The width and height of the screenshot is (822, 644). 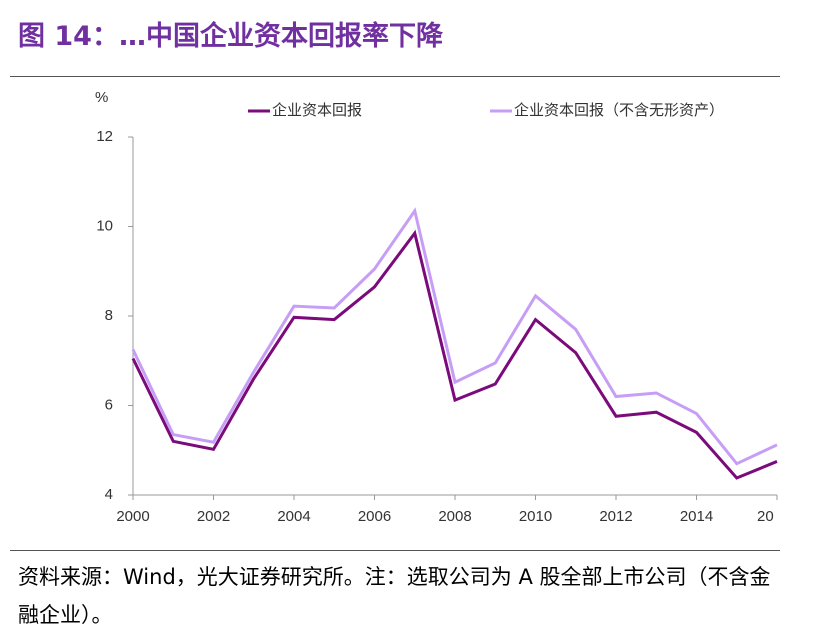 I want to click on y-tick-label: 12, so click(x=104, y=136).